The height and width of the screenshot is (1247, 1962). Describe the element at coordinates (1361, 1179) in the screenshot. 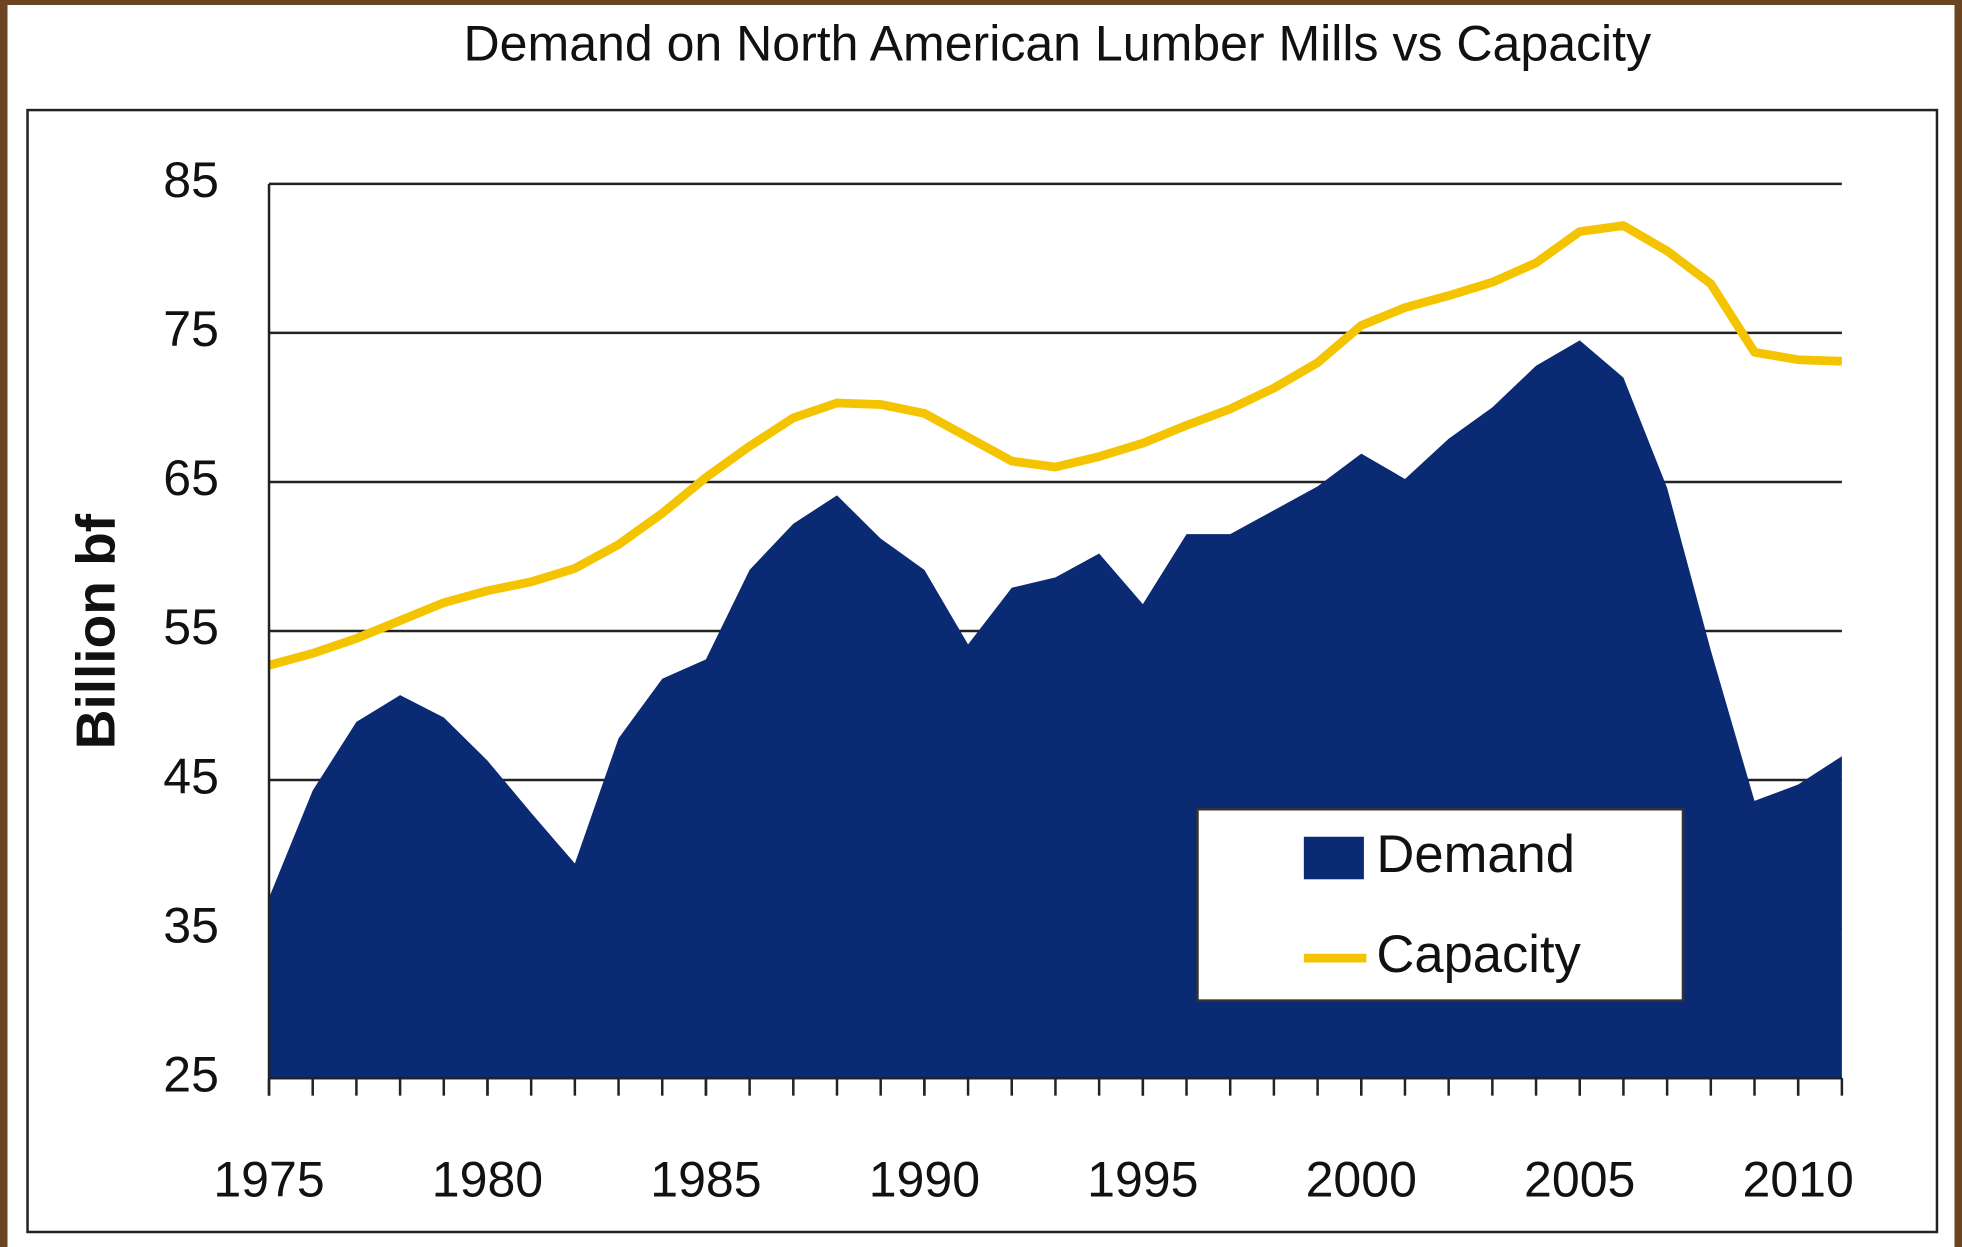

I see `x-tick-label: 2000` at that location.